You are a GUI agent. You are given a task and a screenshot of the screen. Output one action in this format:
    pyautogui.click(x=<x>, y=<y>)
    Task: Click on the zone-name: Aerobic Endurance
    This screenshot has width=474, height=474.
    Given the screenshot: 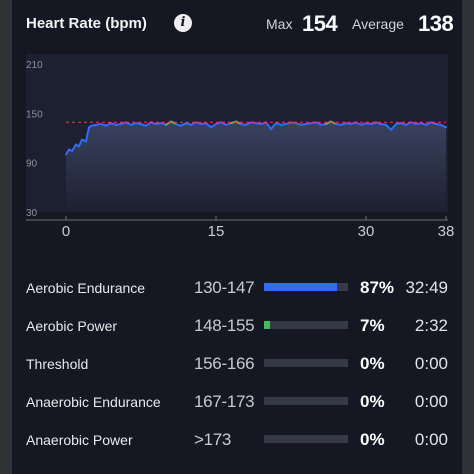 What is the action you would take?
    pyautogui.click(x=86, y=288)
    